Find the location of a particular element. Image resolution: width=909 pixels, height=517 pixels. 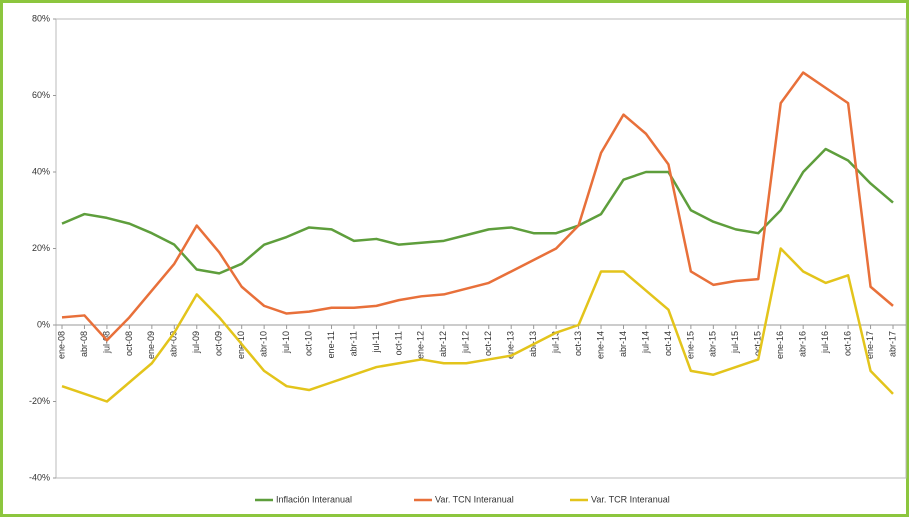

y-tick-label: 20% is located at coordinates (41, 248).